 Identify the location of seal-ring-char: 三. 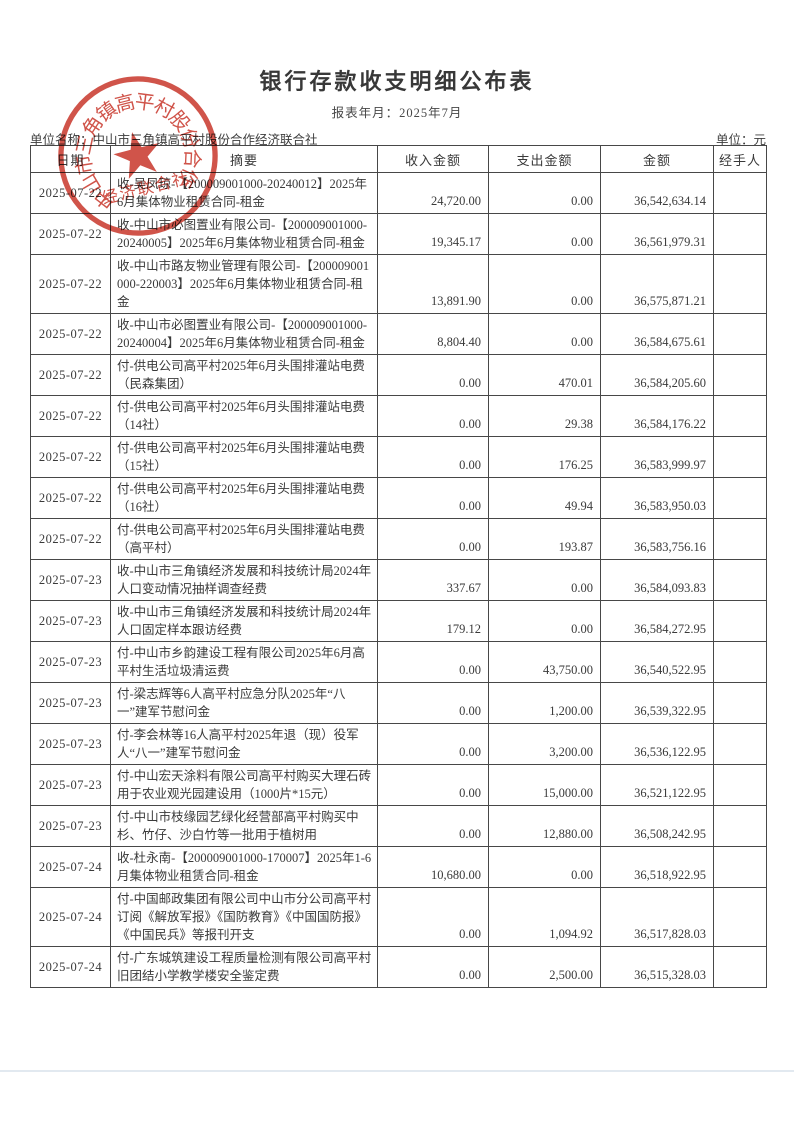
(86, 145).